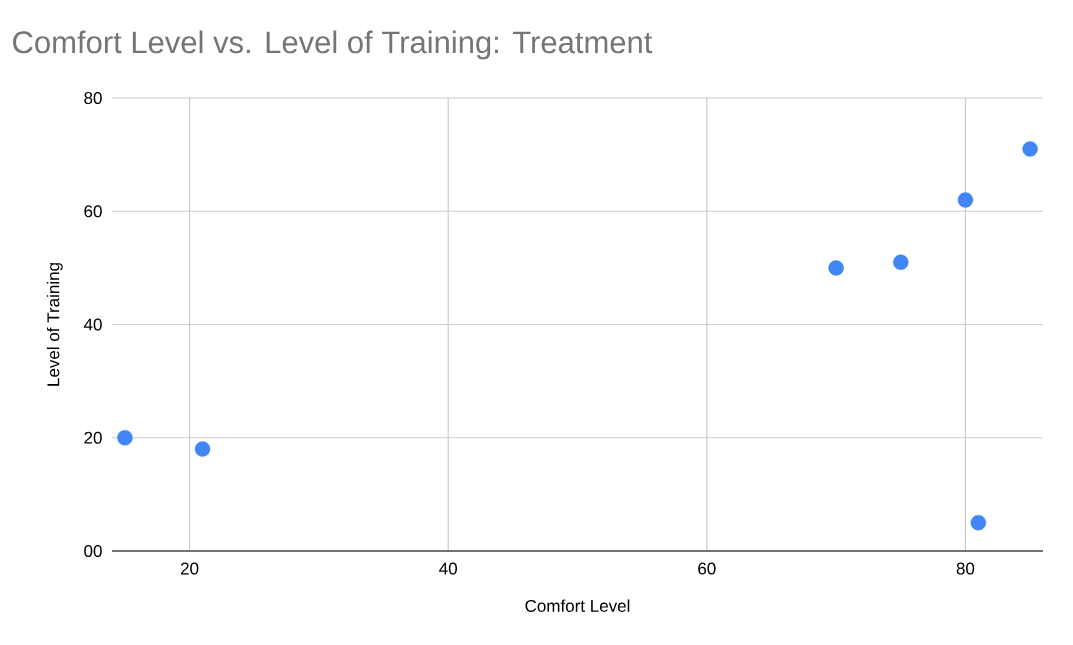 The width and height of the screenshot is (1073, 645). What do you see at coordinates (577, 605) in the screenshot?
I see `x-axis-title: Comfort Level` at bounding box center [577, 605].